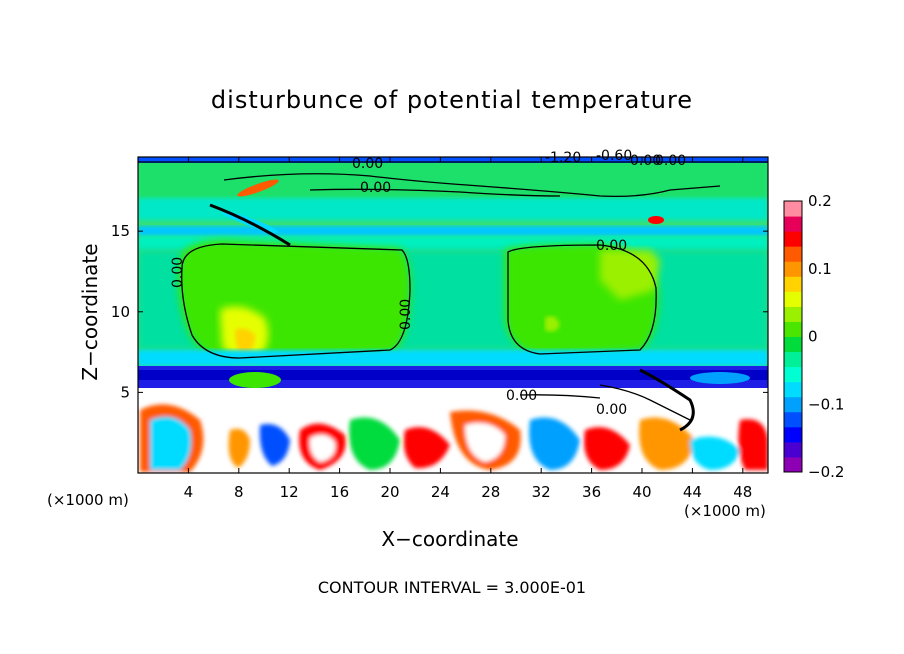  What do you see at coordinates (189, 492) in the screenshot?
I see `x-tick-label: 4` at bounding box center [189, 492].